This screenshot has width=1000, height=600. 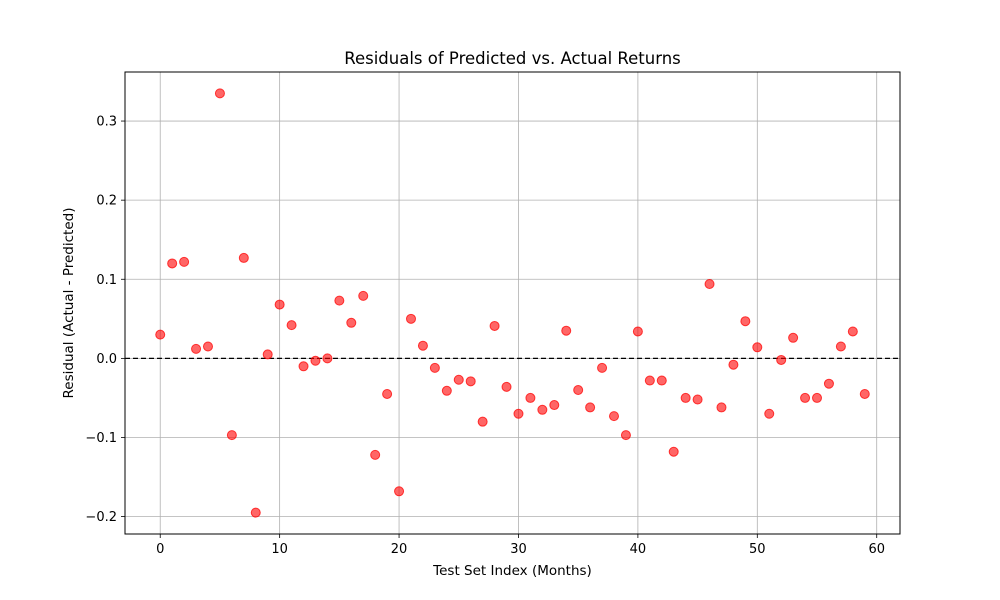 What do you see at coordinates (876, 549) in the screenshot?
I see `x-tick-label: 60` at bounding box center [876, 549].